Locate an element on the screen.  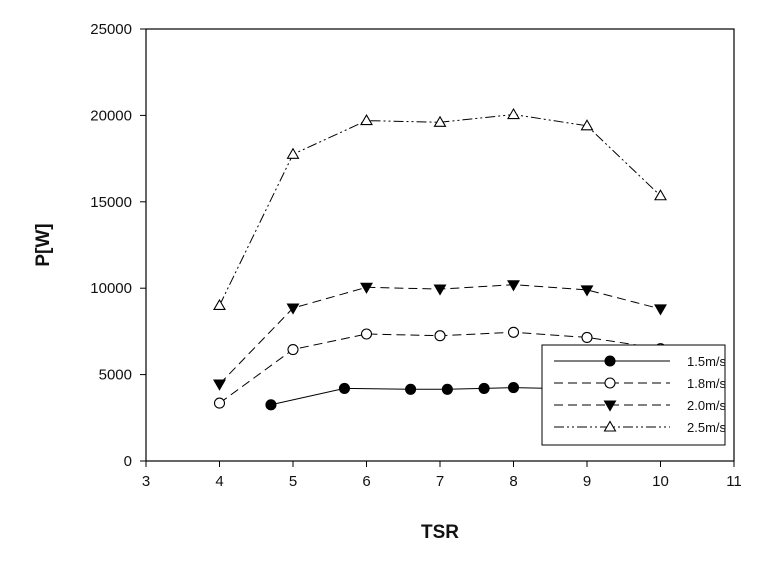
x-tick-label: 5 is located at coordinates (293, 481).